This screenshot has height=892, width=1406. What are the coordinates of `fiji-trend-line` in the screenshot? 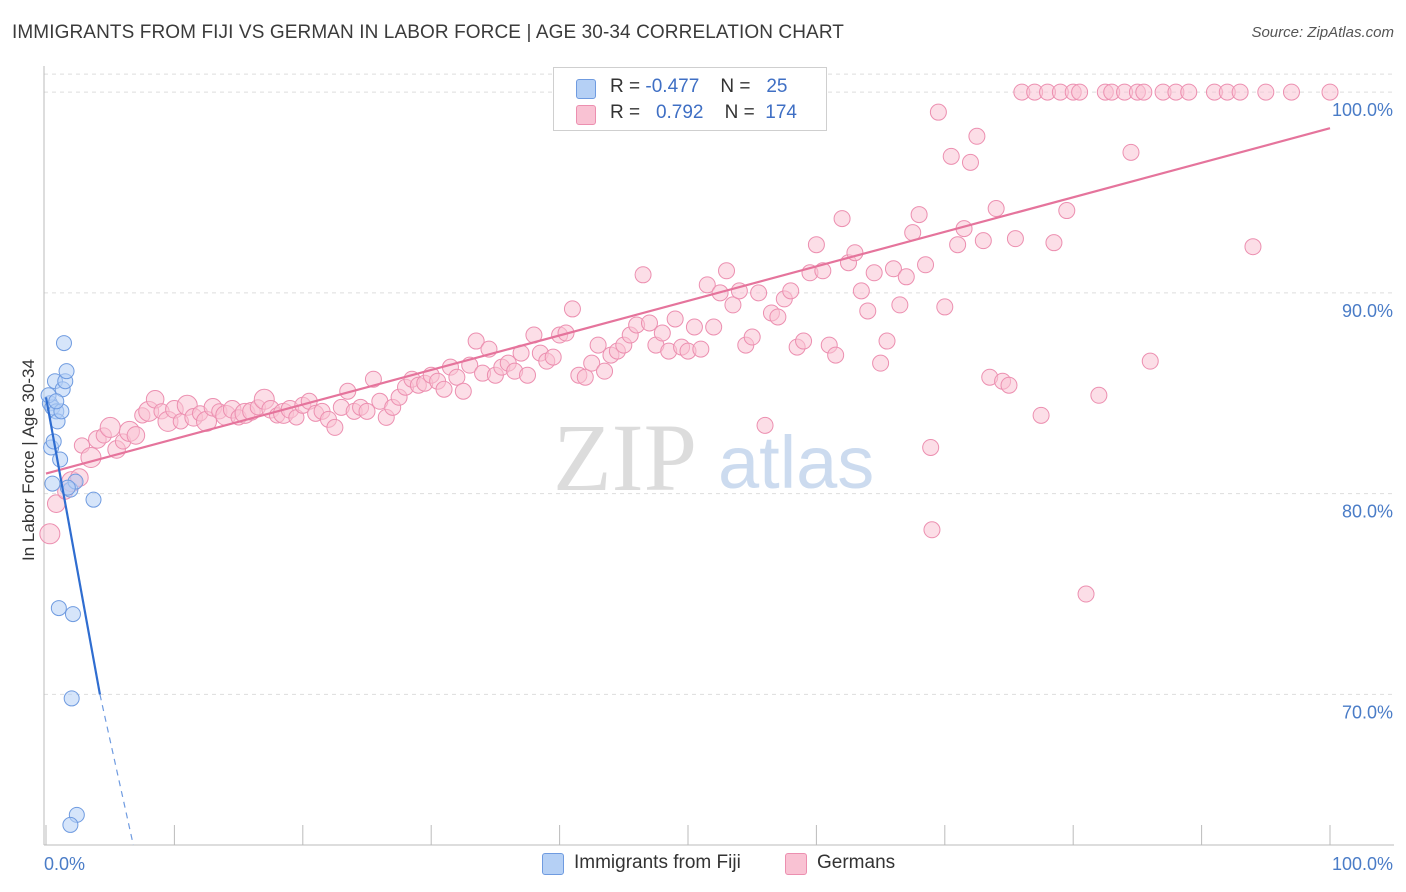 It's located at (73, 546).